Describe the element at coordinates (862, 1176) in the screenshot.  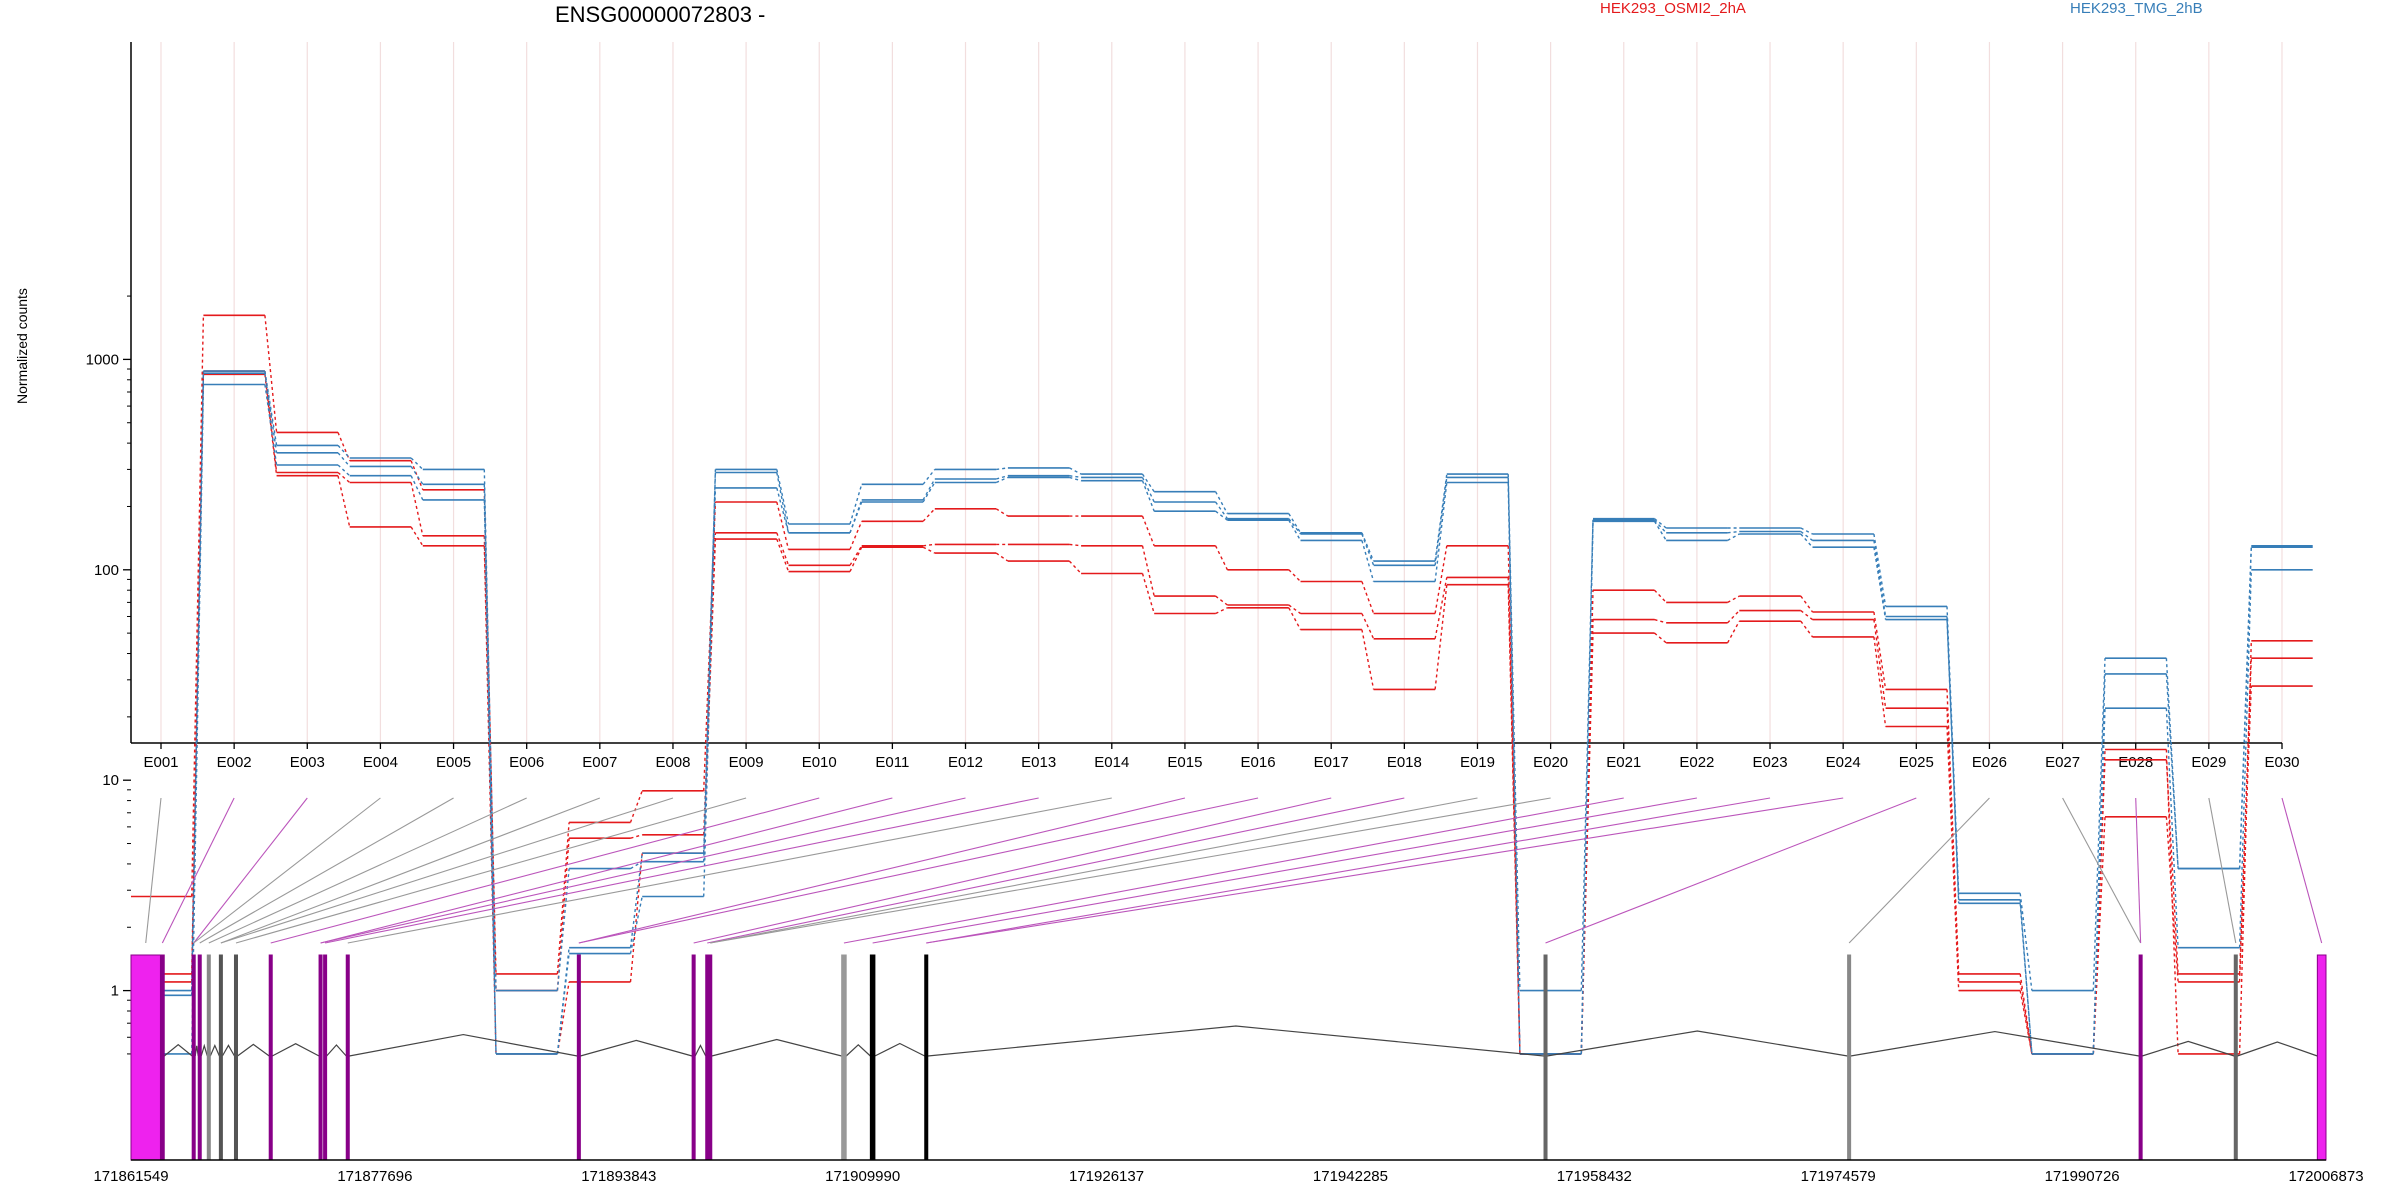
I see `genomic-coord-label: 171909990` at that location.